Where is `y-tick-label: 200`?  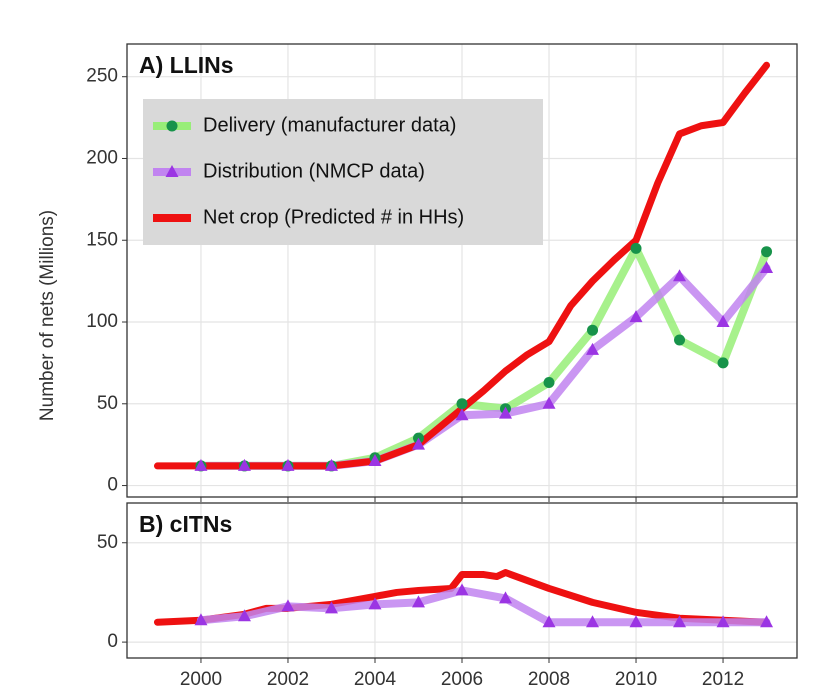 y-tick-label: 200 is located at coordinates (102, 157).